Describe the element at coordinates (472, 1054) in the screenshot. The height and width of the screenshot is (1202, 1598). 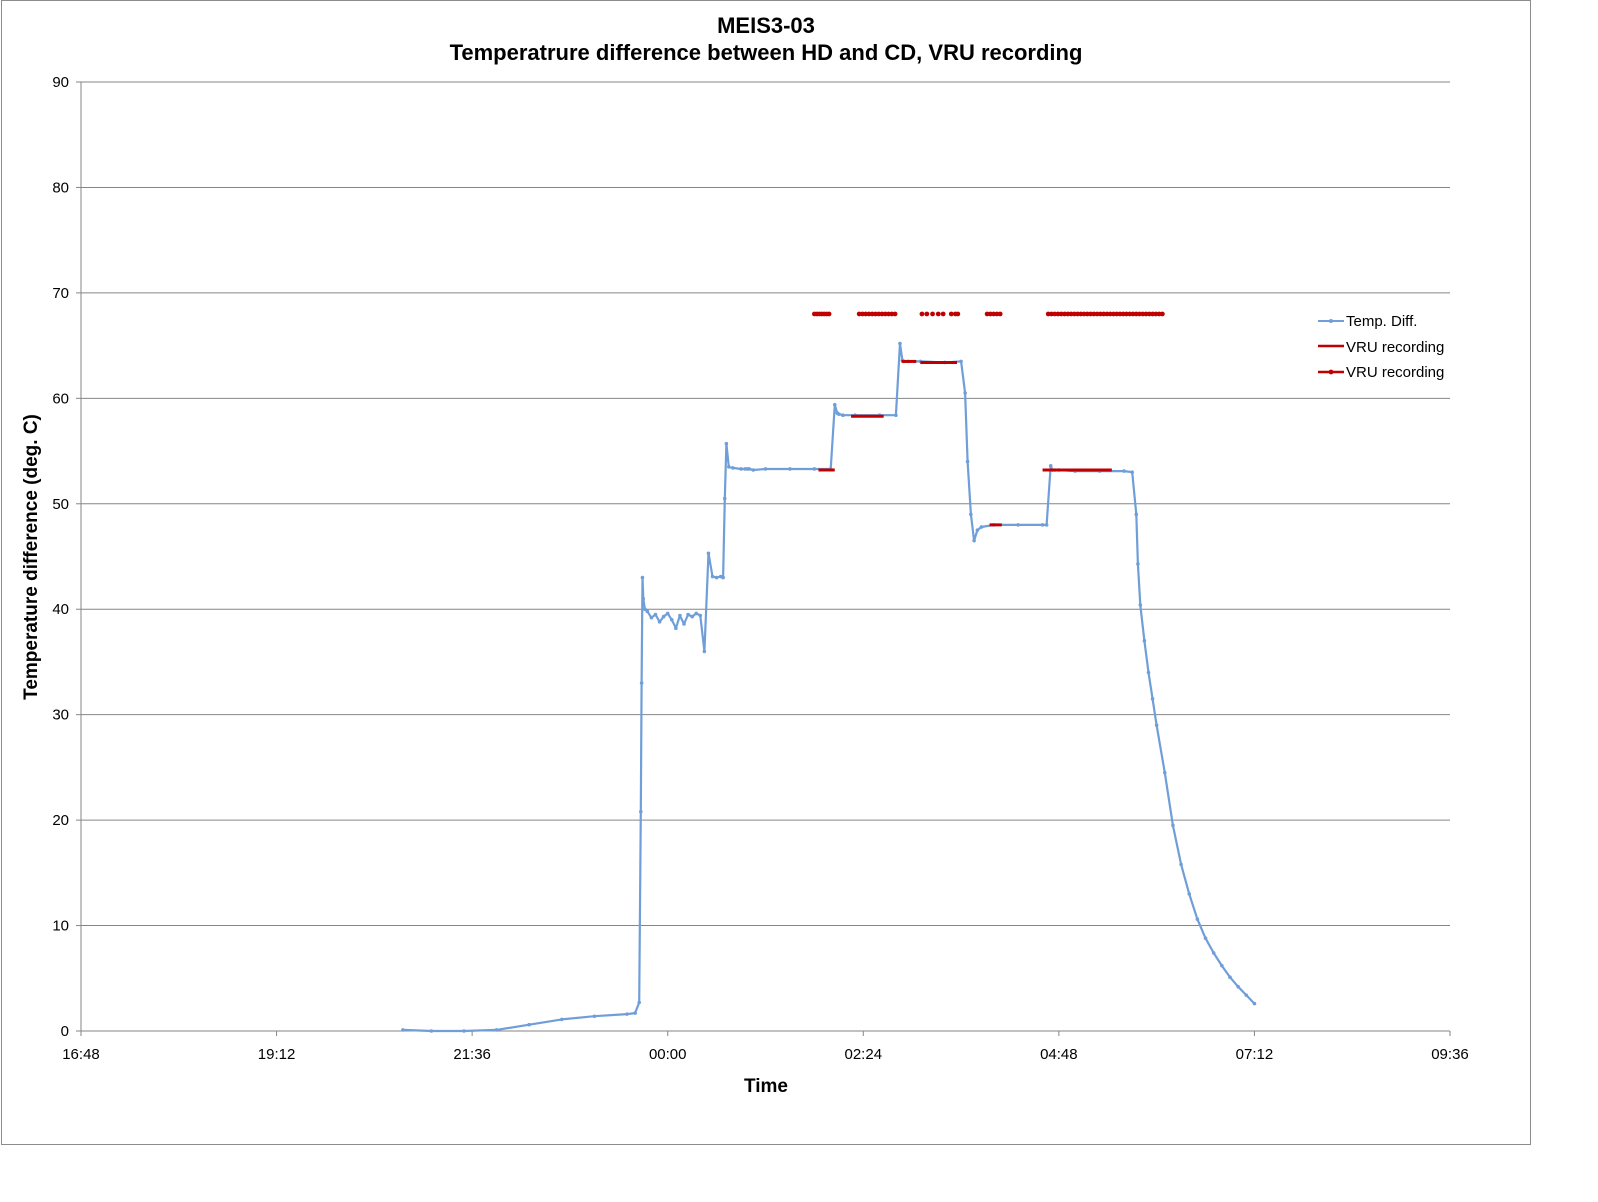
I see `x-tick-label: 21:36` at that location.